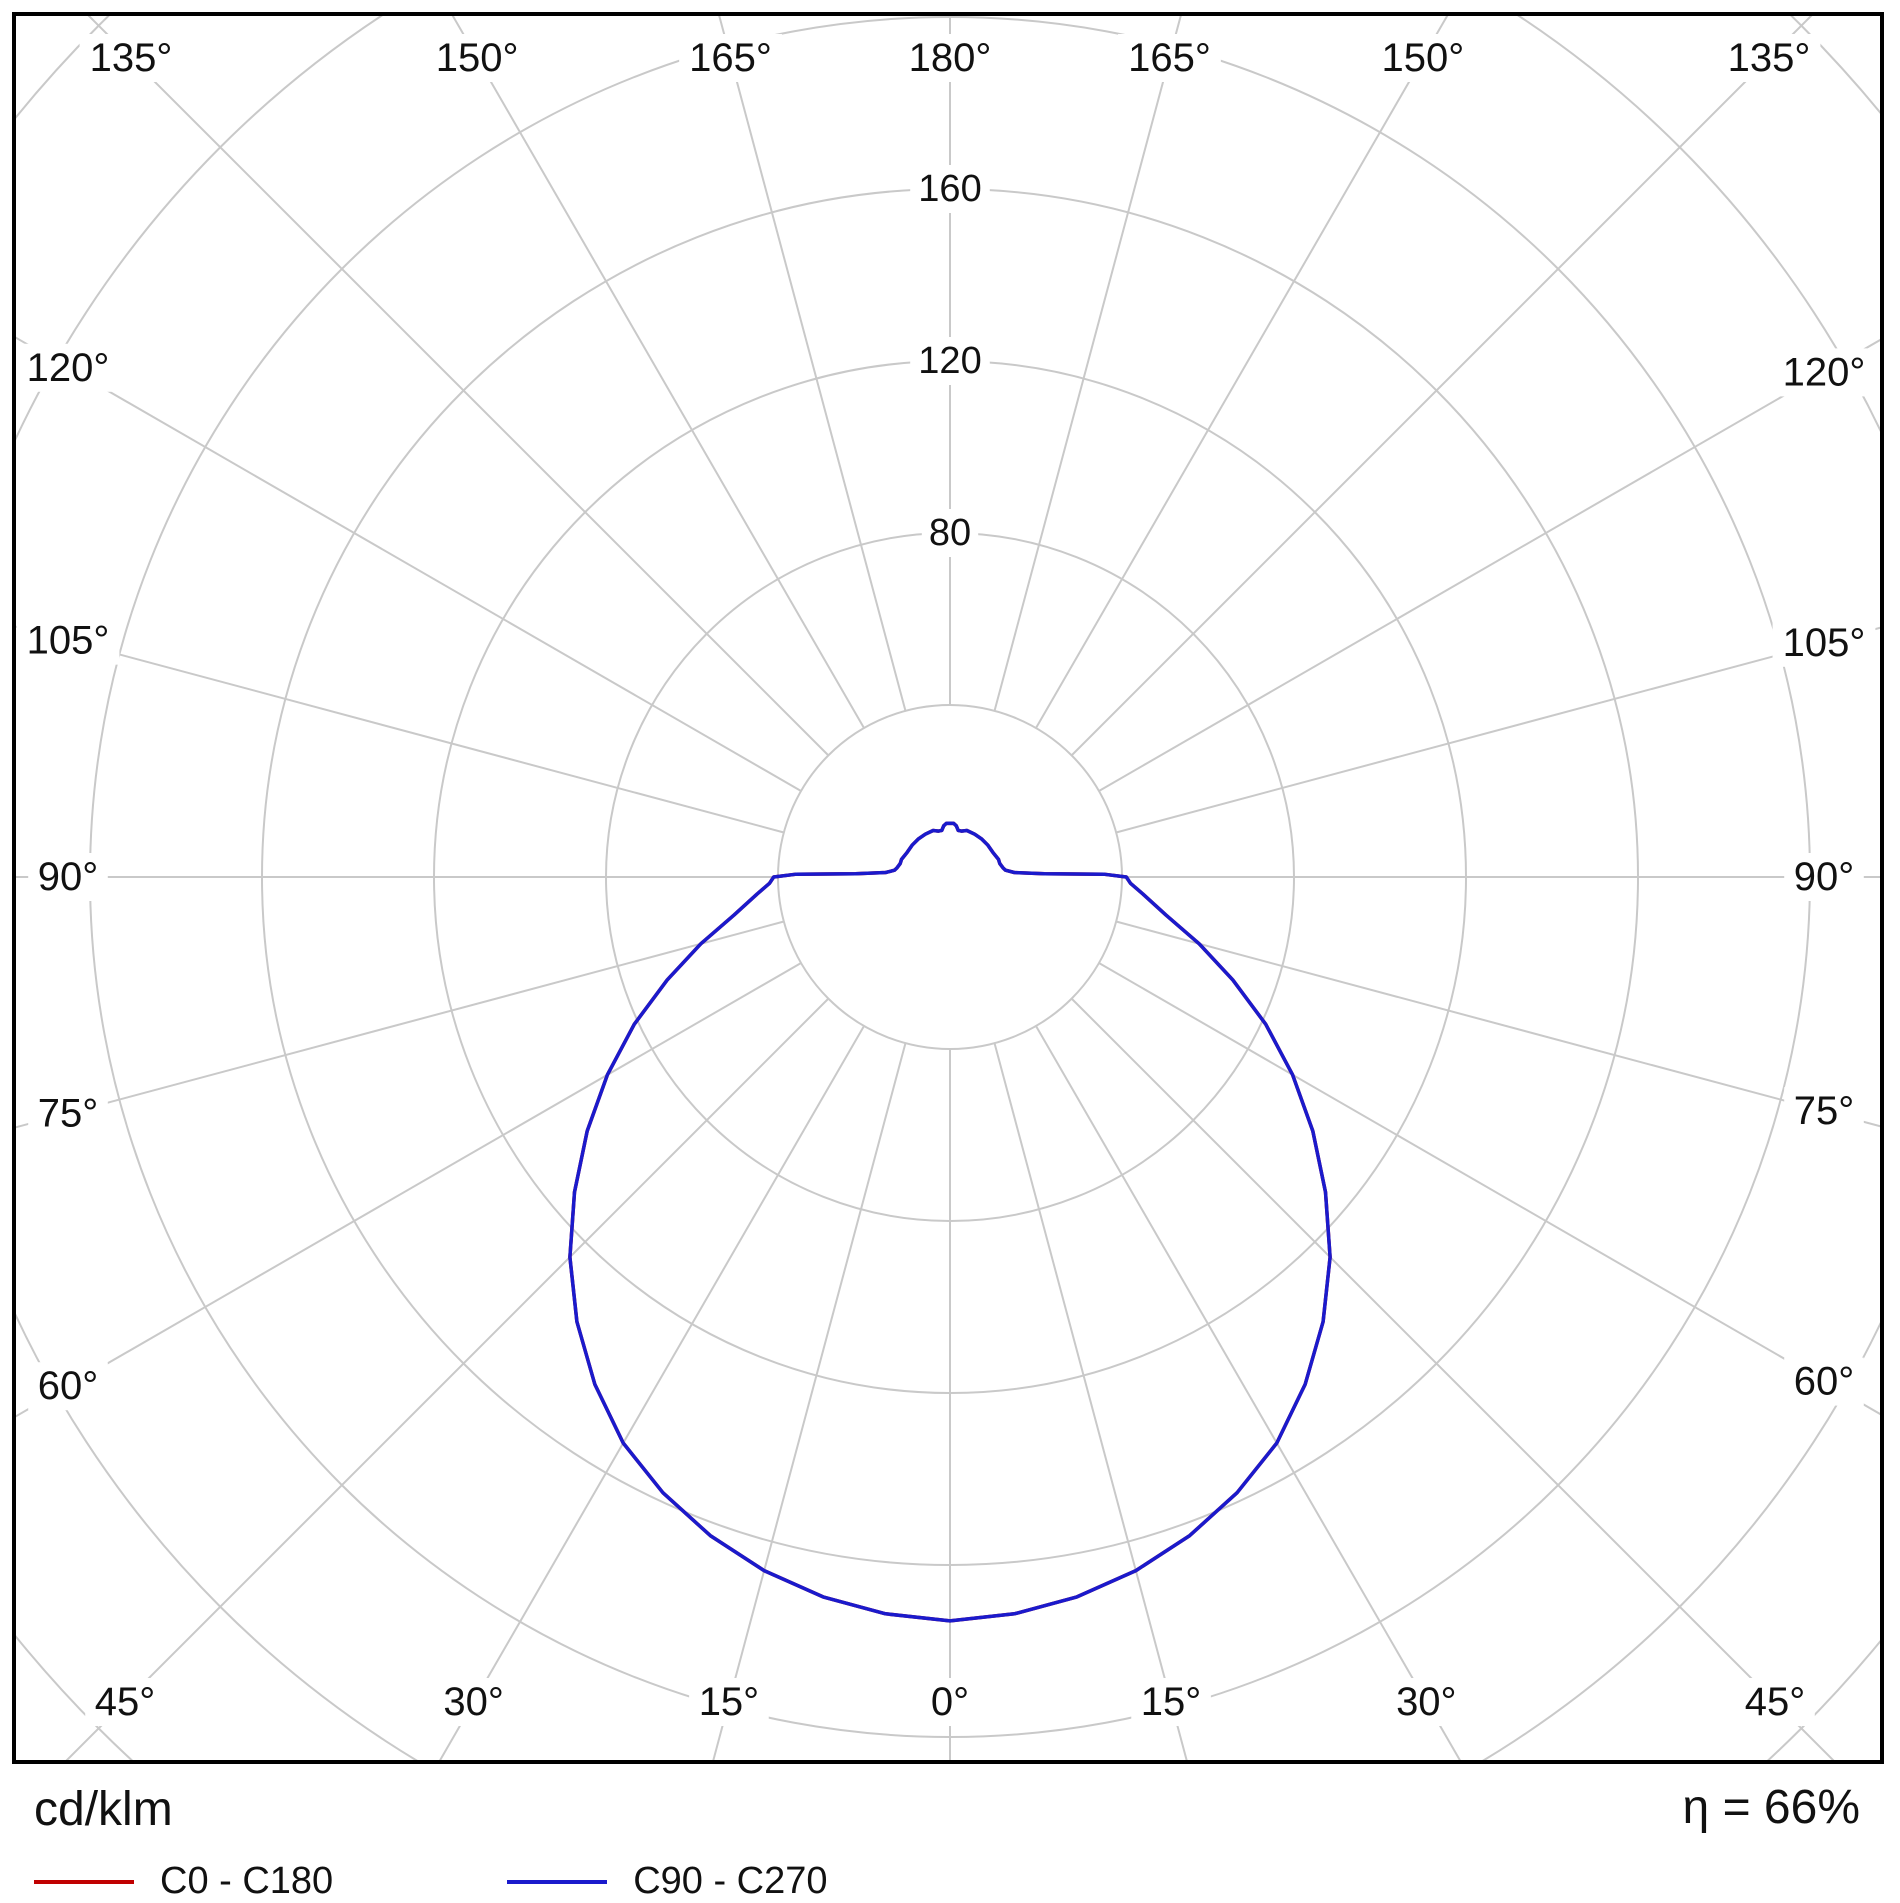  What do you see at coordinates (431, 1881) in the screenshot?
I see `legend: C0 - C180 C90 - C270` at bounding box center [431, 1881].